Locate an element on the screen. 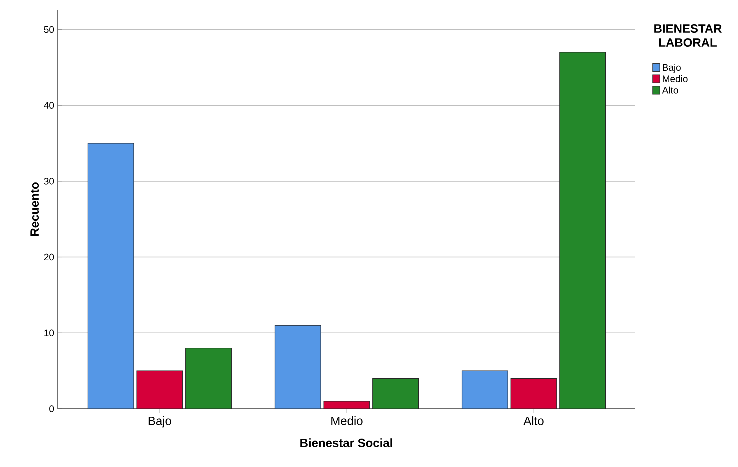 This screenshot has height=467, width=738. legend-label: Alto is located at coordinates (670, 90).